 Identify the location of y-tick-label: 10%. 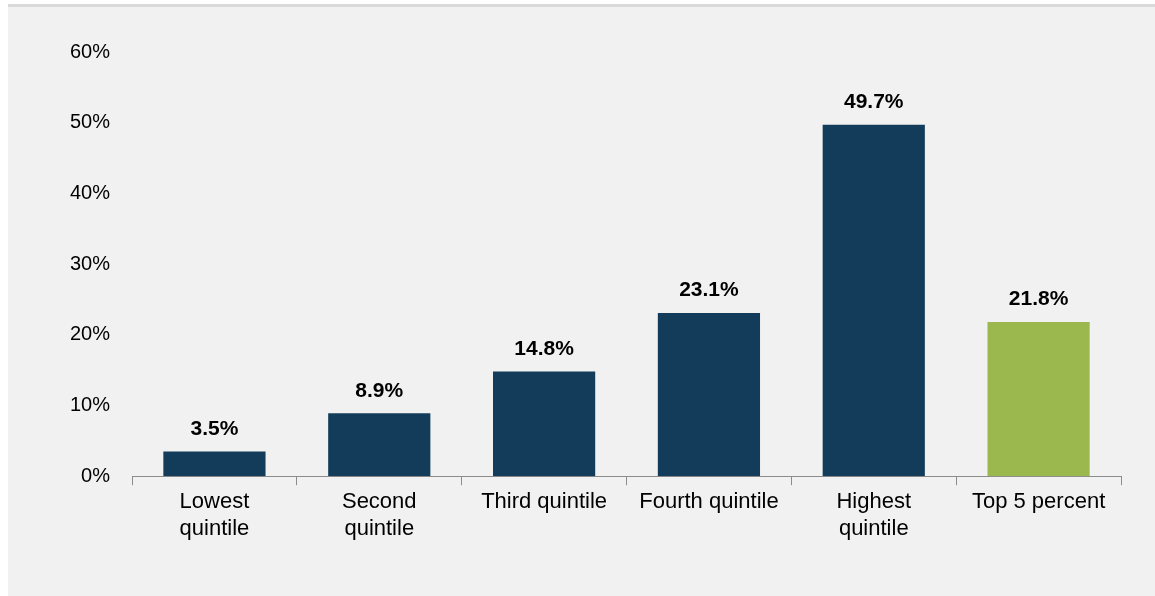
(90, 404).